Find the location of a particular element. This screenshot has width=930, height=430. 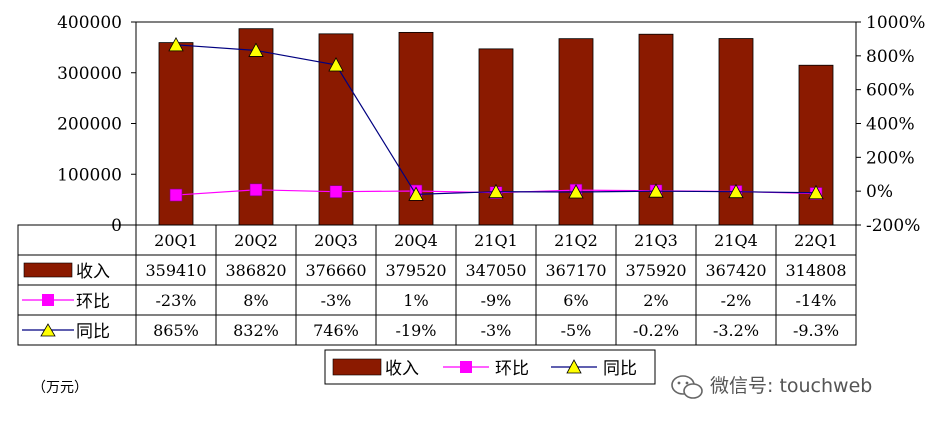

right-axis-tick-label: -200% is located at coordinates (893, 226).